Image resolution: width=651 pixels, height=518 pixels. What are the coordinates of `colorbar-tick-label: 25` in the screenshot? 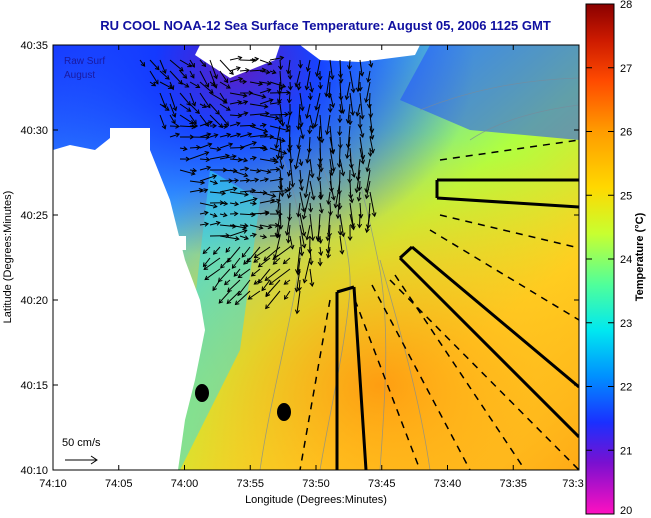 It's located at (626, 196).